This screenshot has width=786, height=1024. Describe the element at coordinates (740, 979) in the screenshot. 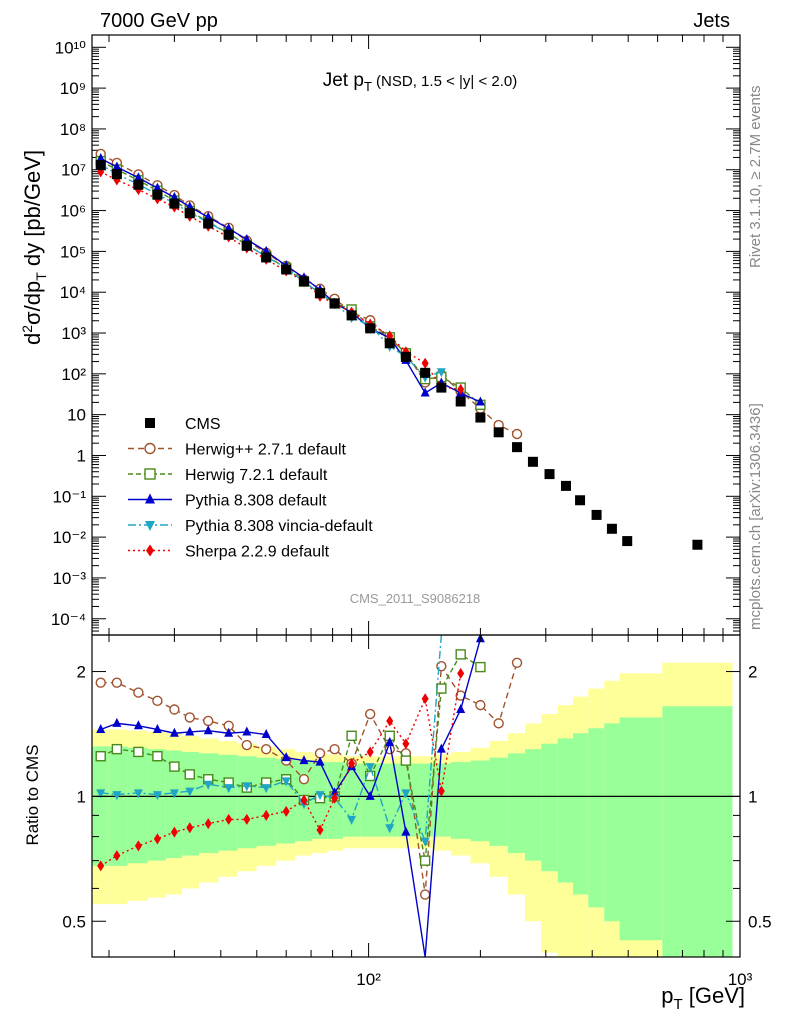

I see `x-tick-label: 10³` at that location.